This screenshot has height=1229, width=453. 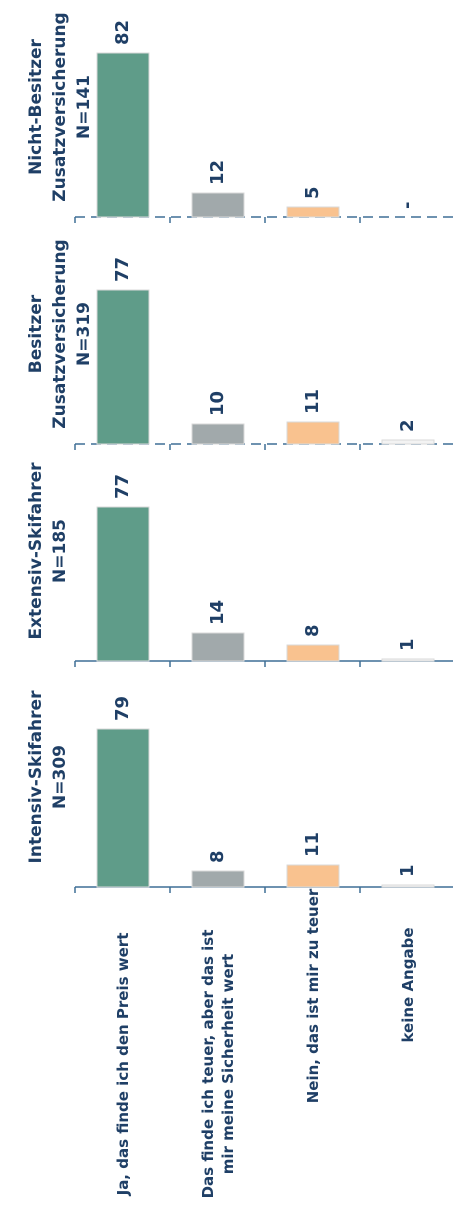 I want to click on data-label: 12, so click(x=217, y=172).